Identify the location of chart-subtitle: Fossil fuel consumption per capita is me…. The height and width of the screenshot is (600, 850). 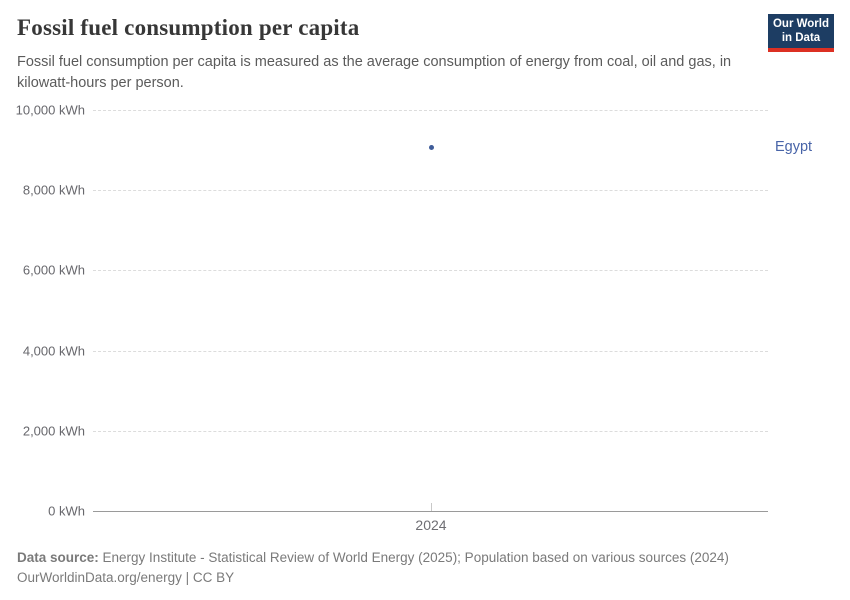
(374, 72).